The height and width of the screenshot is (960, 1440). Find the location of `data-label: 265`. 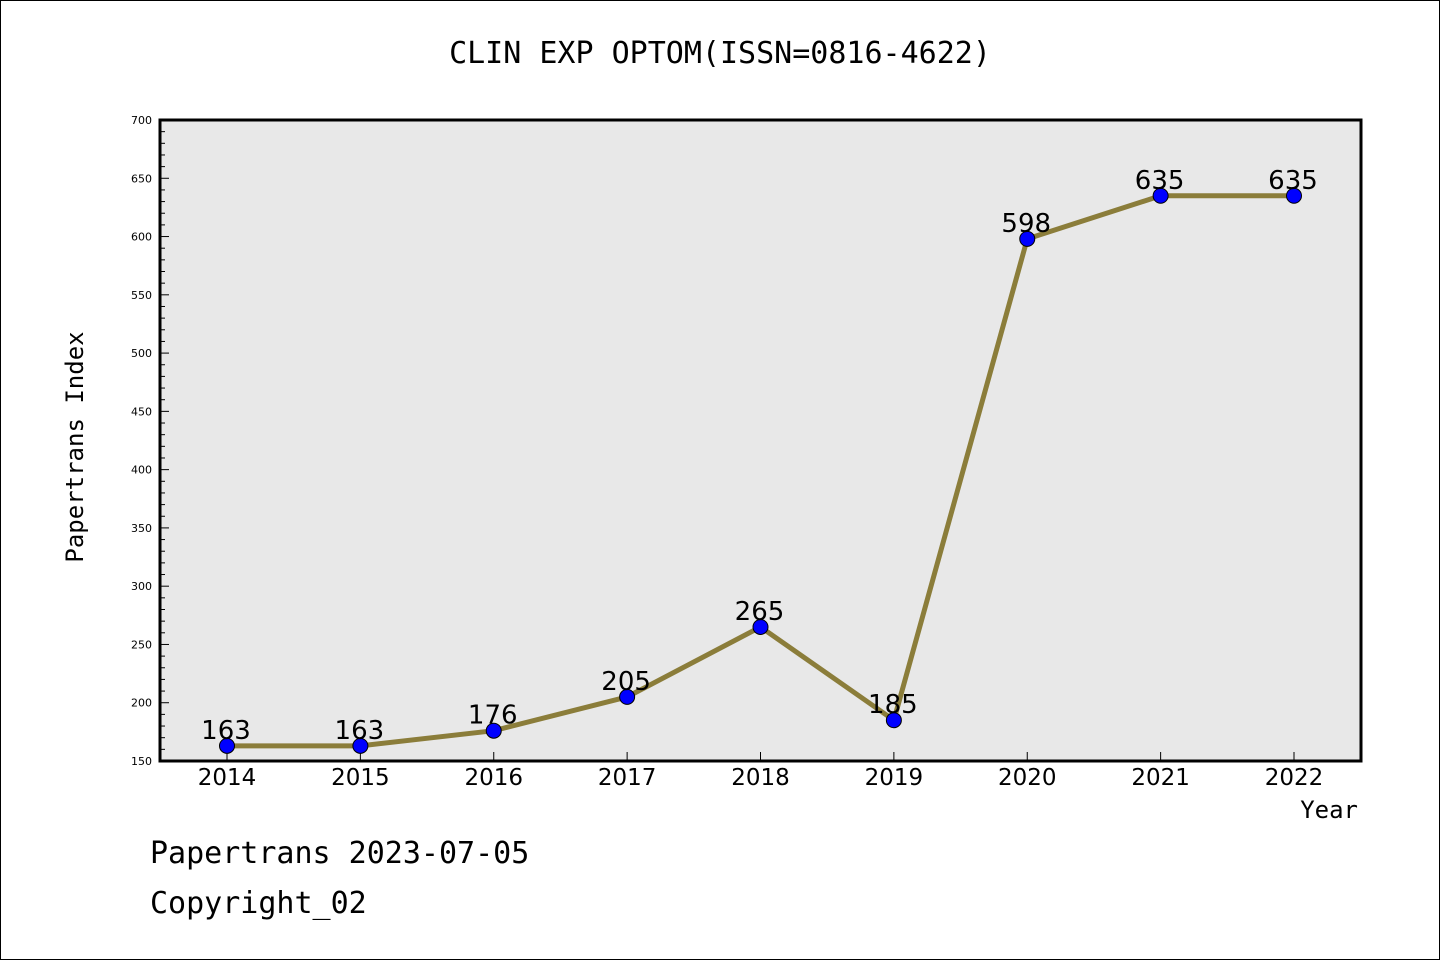

data-label: 265 is located at coordinates (760, 612).